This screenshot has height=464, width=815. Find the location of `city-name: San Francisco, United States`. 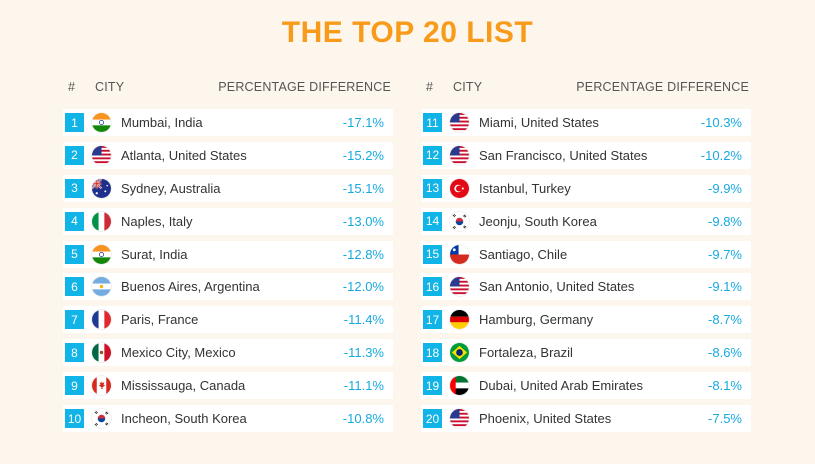

city-name: San Francisco, United States is located at coordinates (563, 155).